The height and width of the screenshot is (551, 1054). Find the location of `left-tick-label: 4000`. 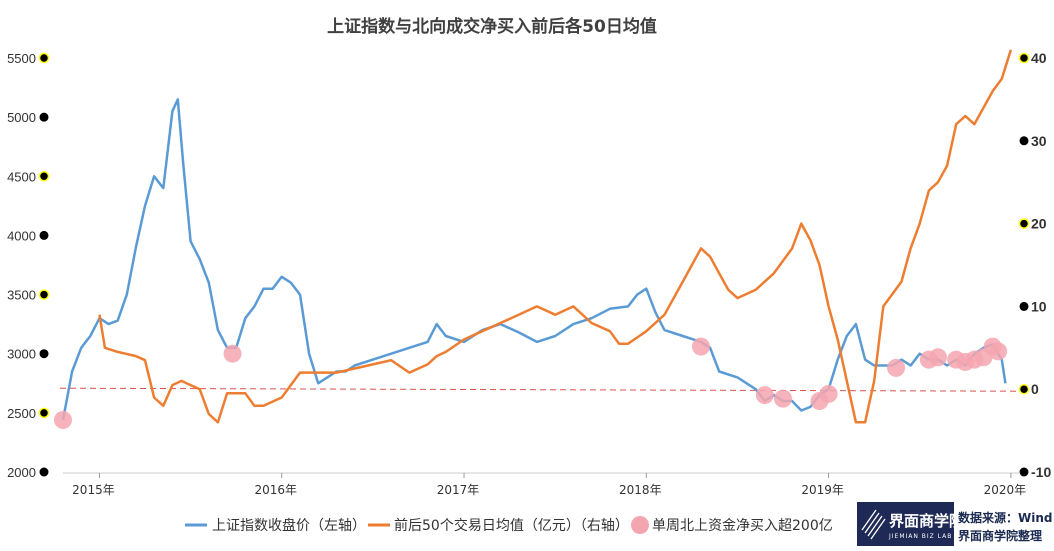

left-tick-label: 4000 is located at coordinates (21, 235).